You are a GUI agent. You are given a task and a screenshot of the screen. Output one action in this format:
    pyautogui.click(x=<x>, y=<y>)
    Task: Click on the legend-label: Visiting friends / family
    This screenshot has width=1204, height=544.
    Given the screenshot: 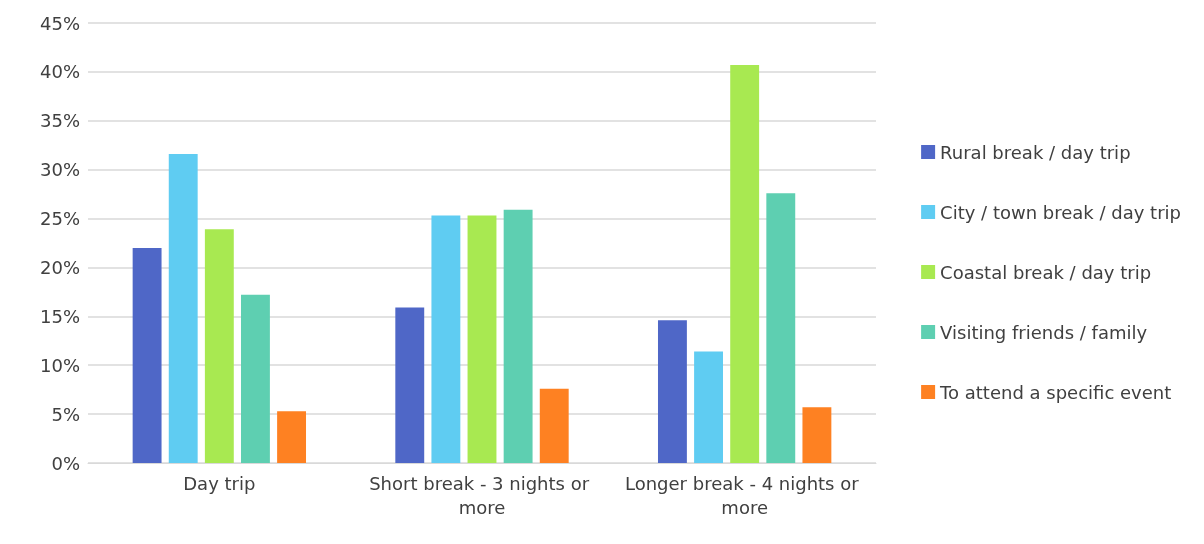 What is the action you would take?
    pyautogui.click(x=1044, y=332)
    